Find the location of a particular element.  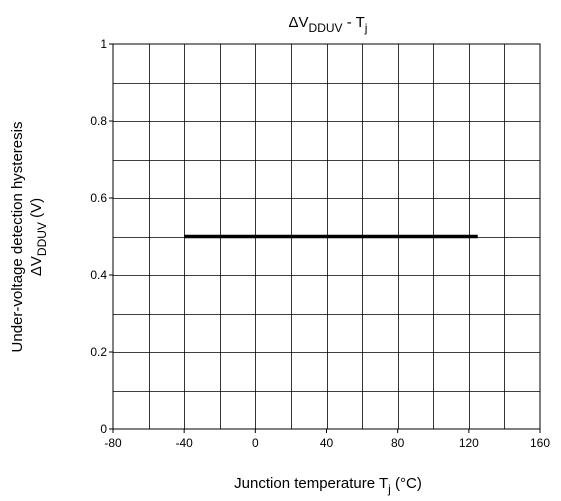

y-tick-label: 0.4 is located at coordinates (98, 275).